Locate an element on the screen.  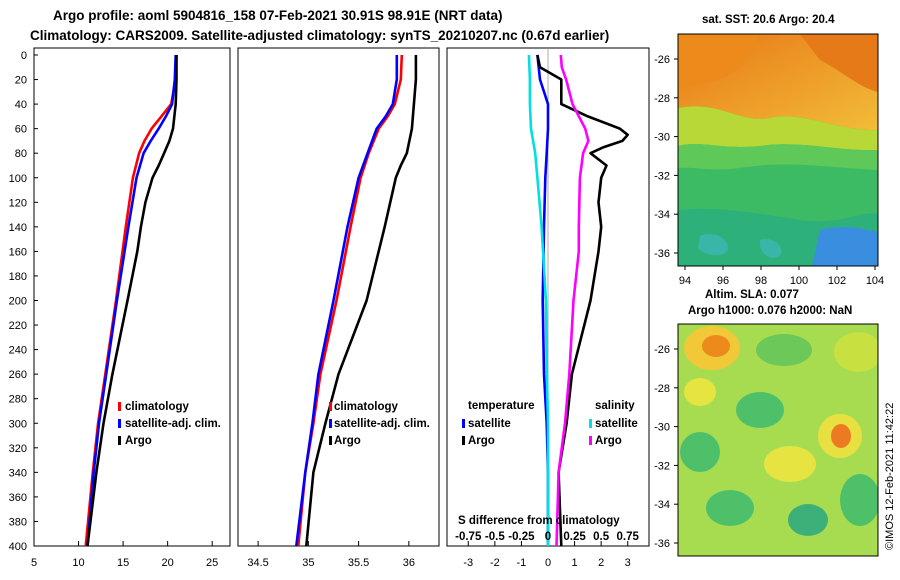
sla-map-y-axis: -26 -28 -30 -32 -34 -36 is located at coordinates (666, 447).